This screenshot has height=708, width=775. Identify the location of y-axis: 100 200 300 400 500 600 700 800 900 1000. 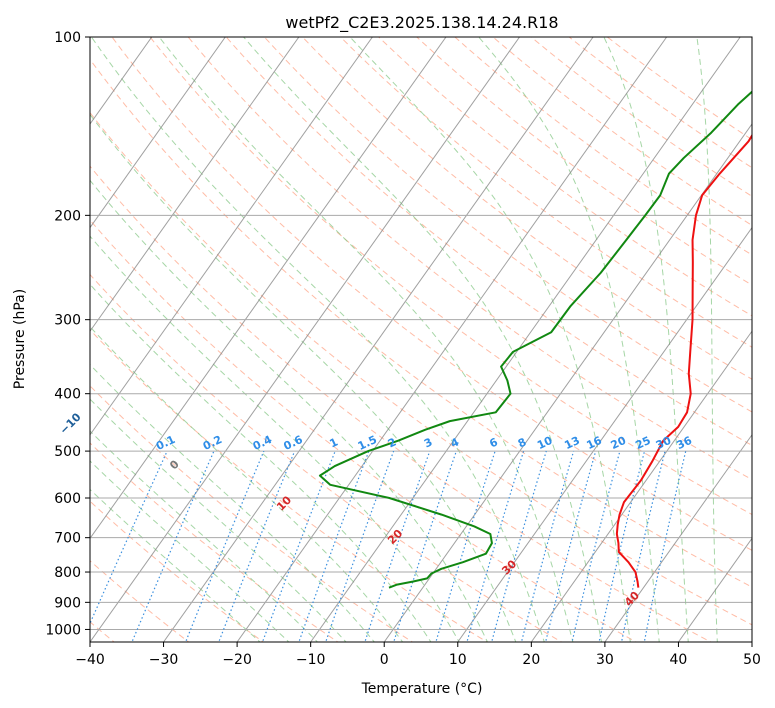
(67, 334).